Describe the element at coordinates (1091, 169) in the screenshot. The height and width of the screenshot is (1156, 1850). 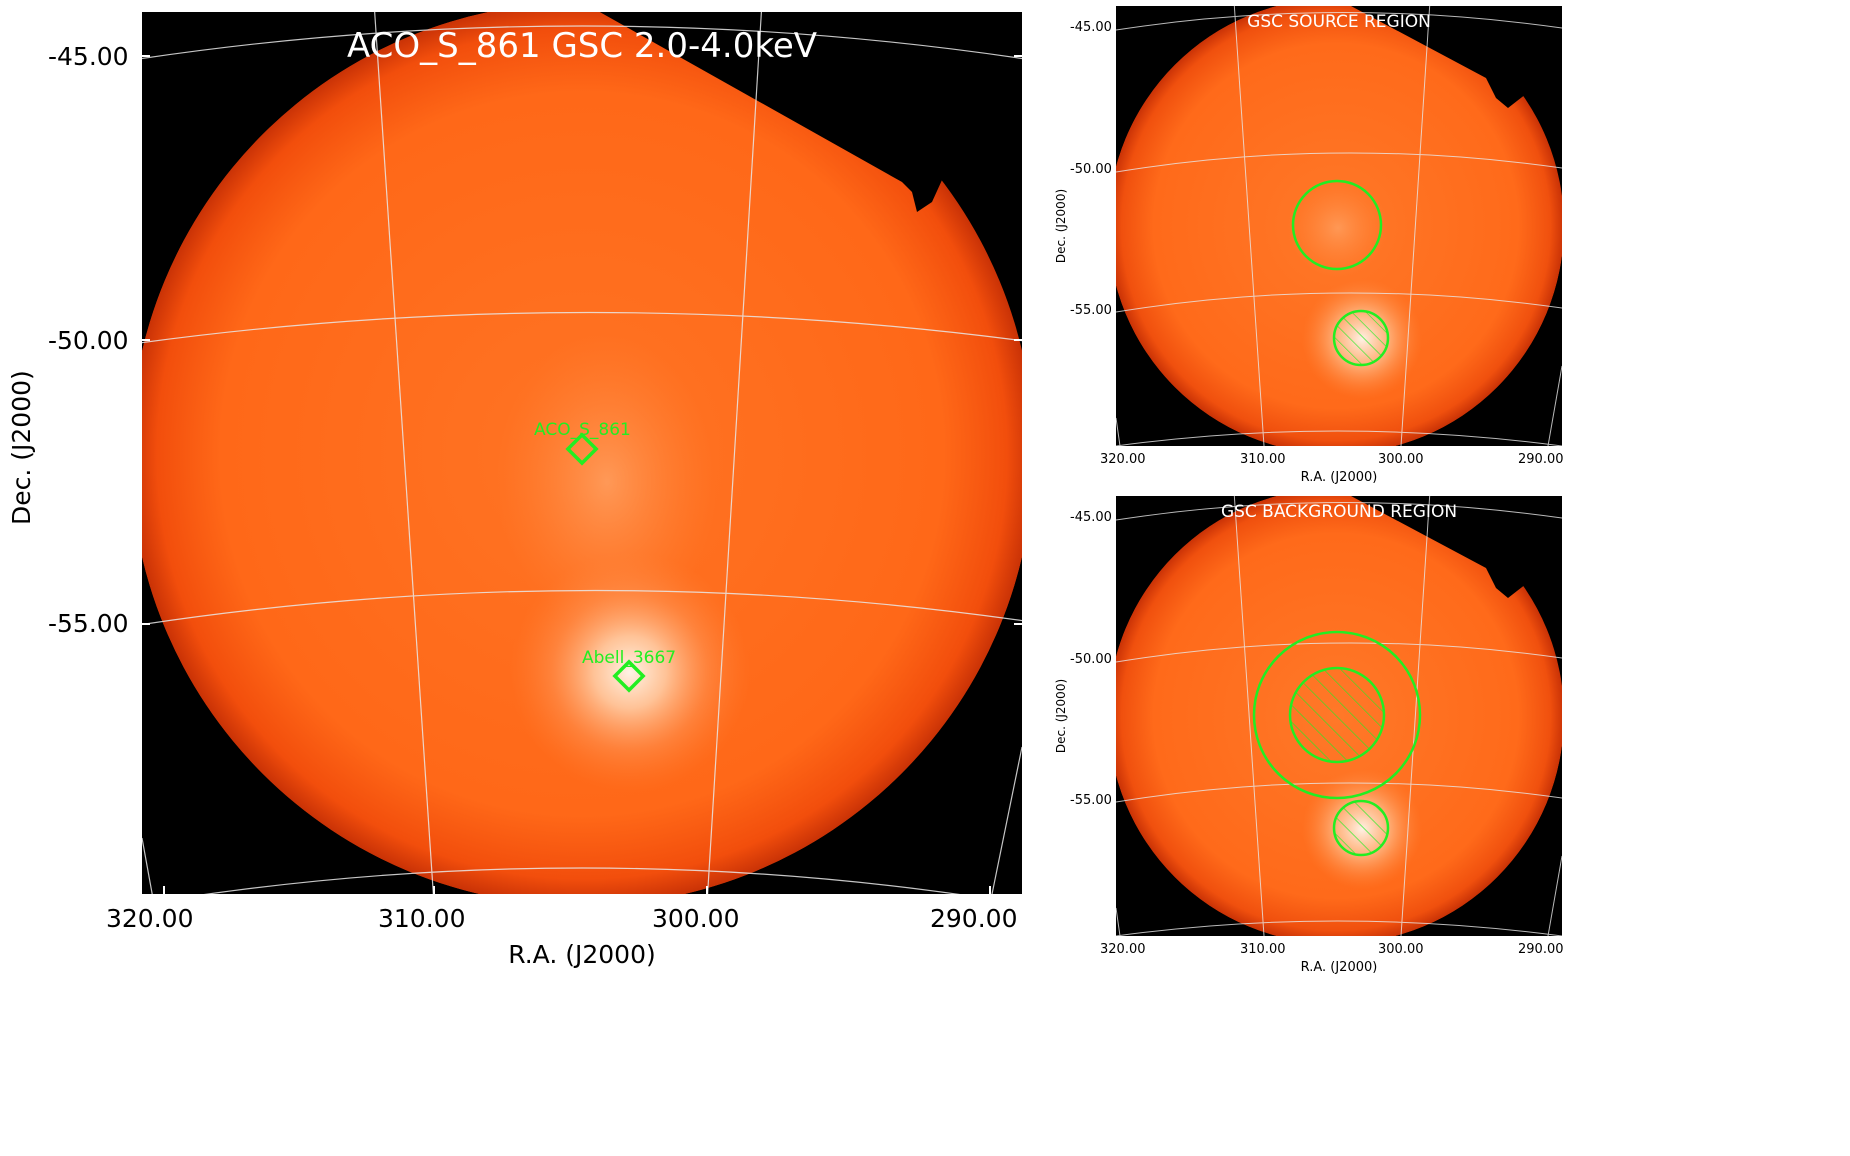
I see `source-ytick-2: -50.00` at that location.